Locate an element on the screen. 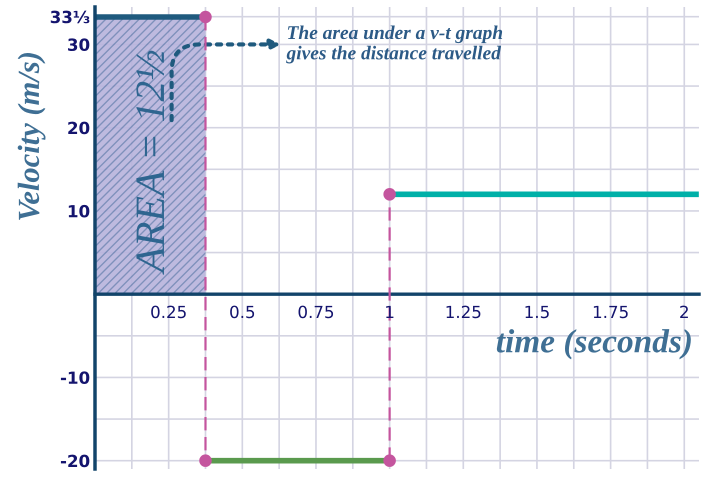 The height and width of the screenshot is (482, 720). annotation: The area under a v-t graph gives the distance travelled is located at coordinates (394, 44).